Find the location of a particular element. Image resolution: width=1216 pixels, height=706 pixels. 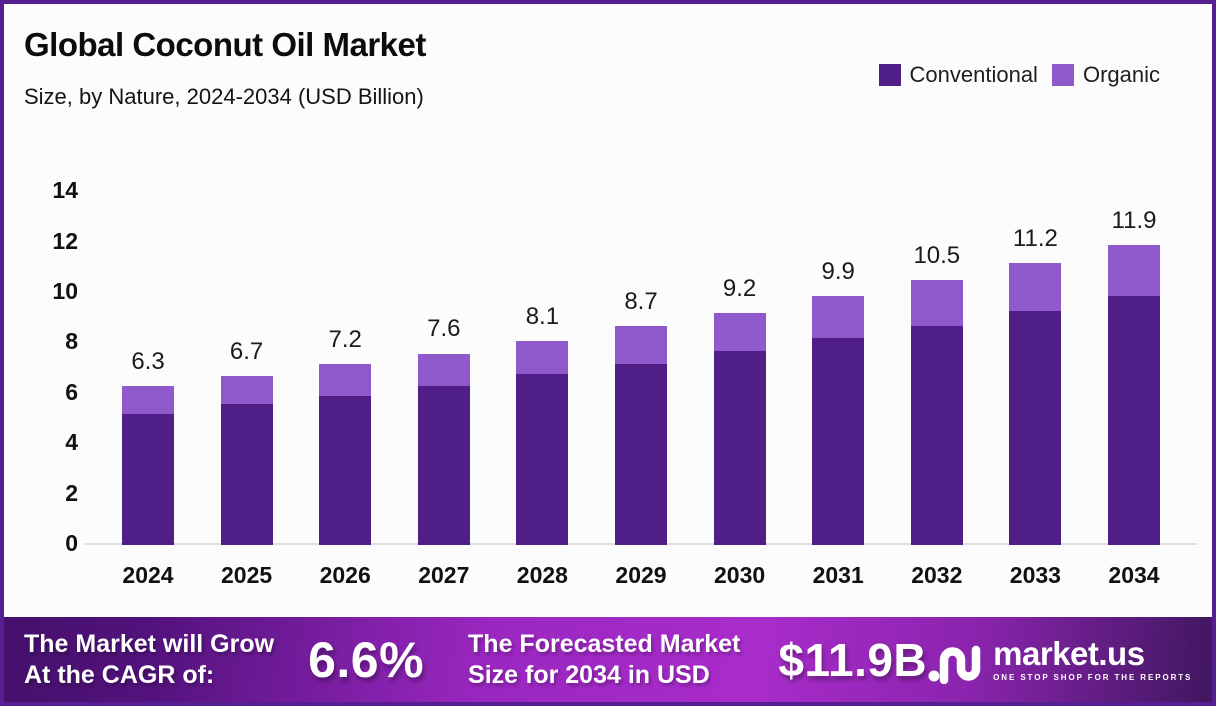

x-axis-label-2030: 2030 is located at coordinates (740, 575).